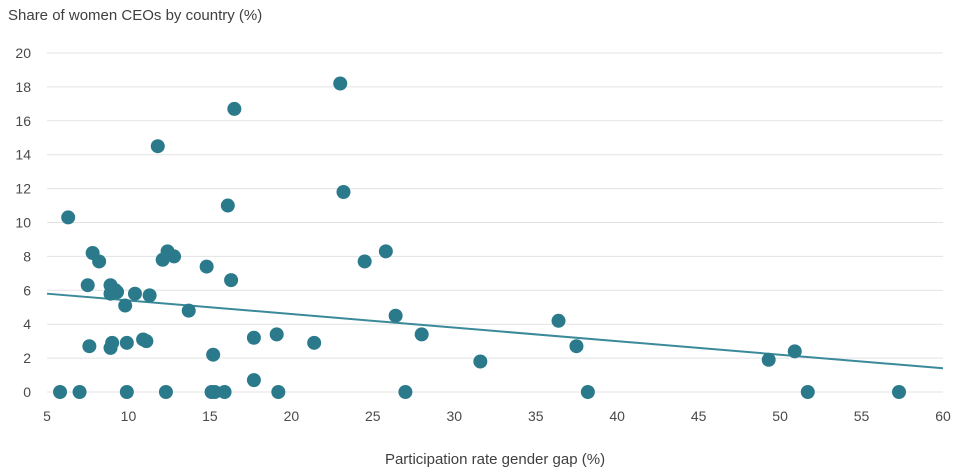  What do you see at coordinates (23, 155) in the screenshot?
I see `y-tick-label: 14` at bounding box center [23, 155].